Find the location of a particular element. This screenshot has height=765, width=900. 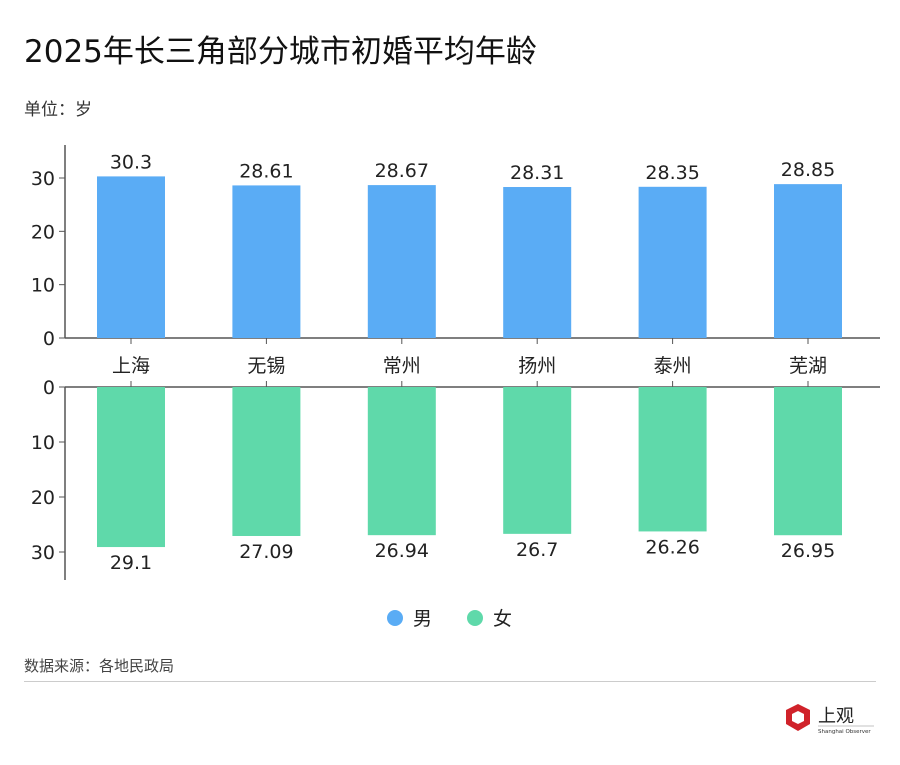

data-label-female: 26.94 is located at coordinates (402, 551).